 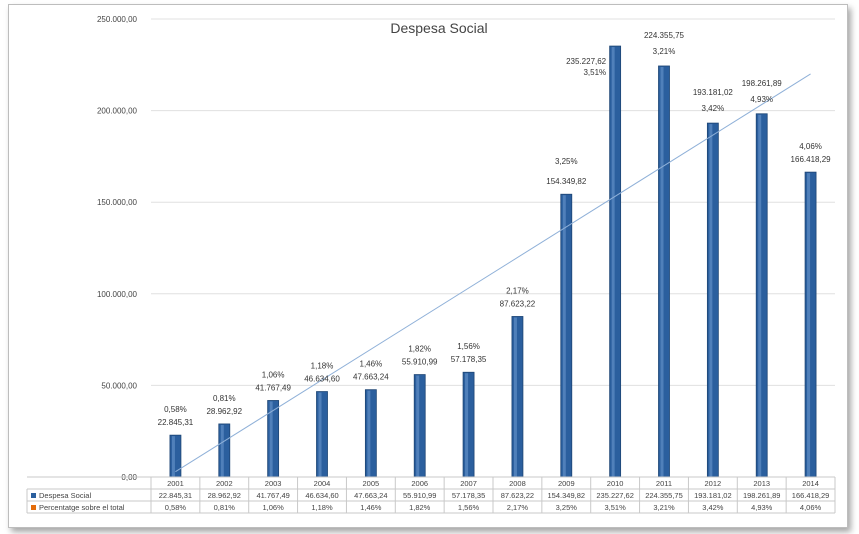 What do you see at coordinates (713, 495) in the screenshot?
I see `table-cell: 193.181,02` at bounding box center [713, 495].